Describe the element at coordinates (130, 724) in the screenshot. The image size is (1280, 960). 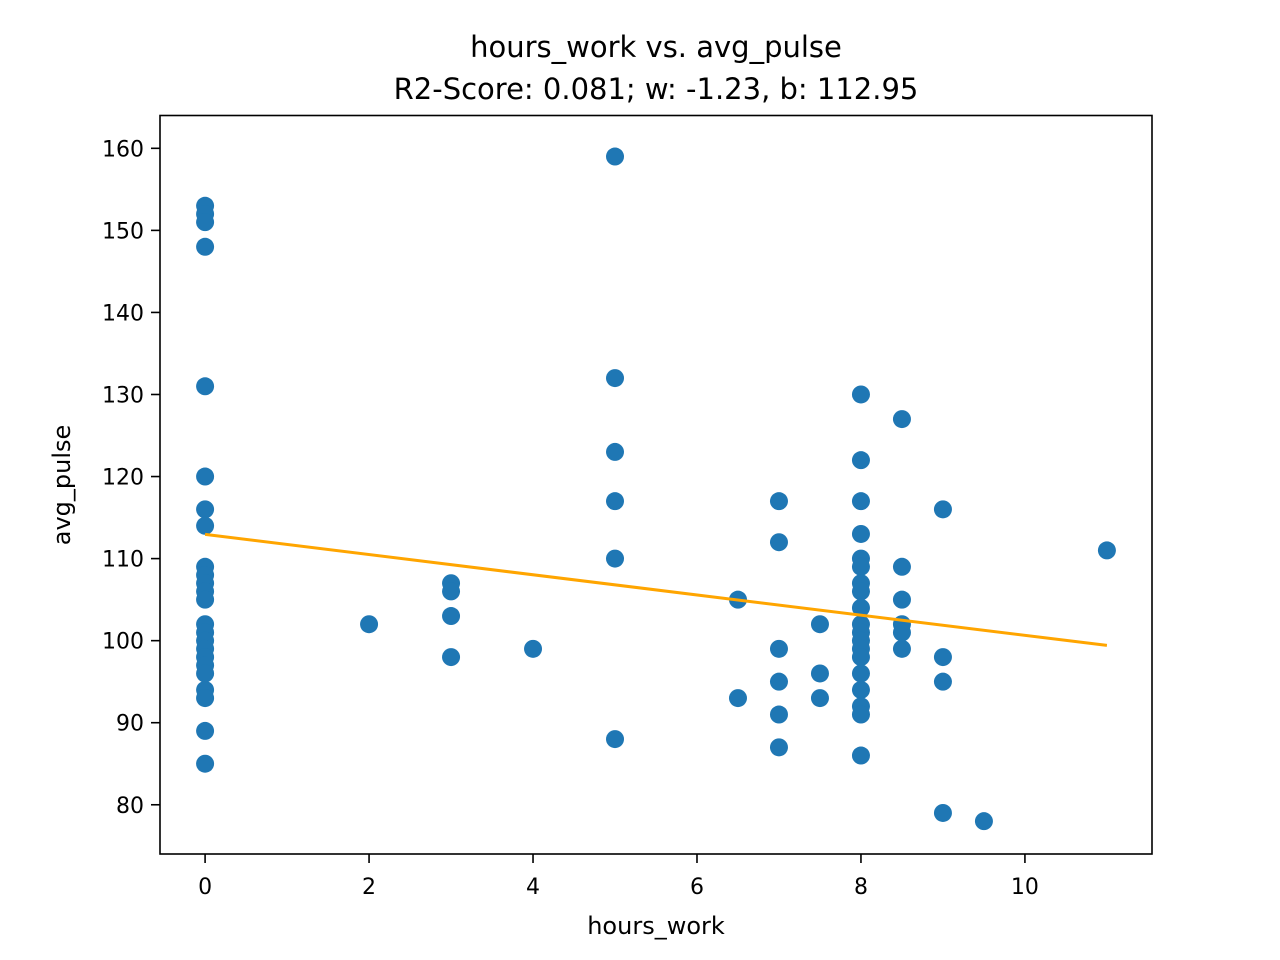
I see `y-tick-label: 90` at that location.